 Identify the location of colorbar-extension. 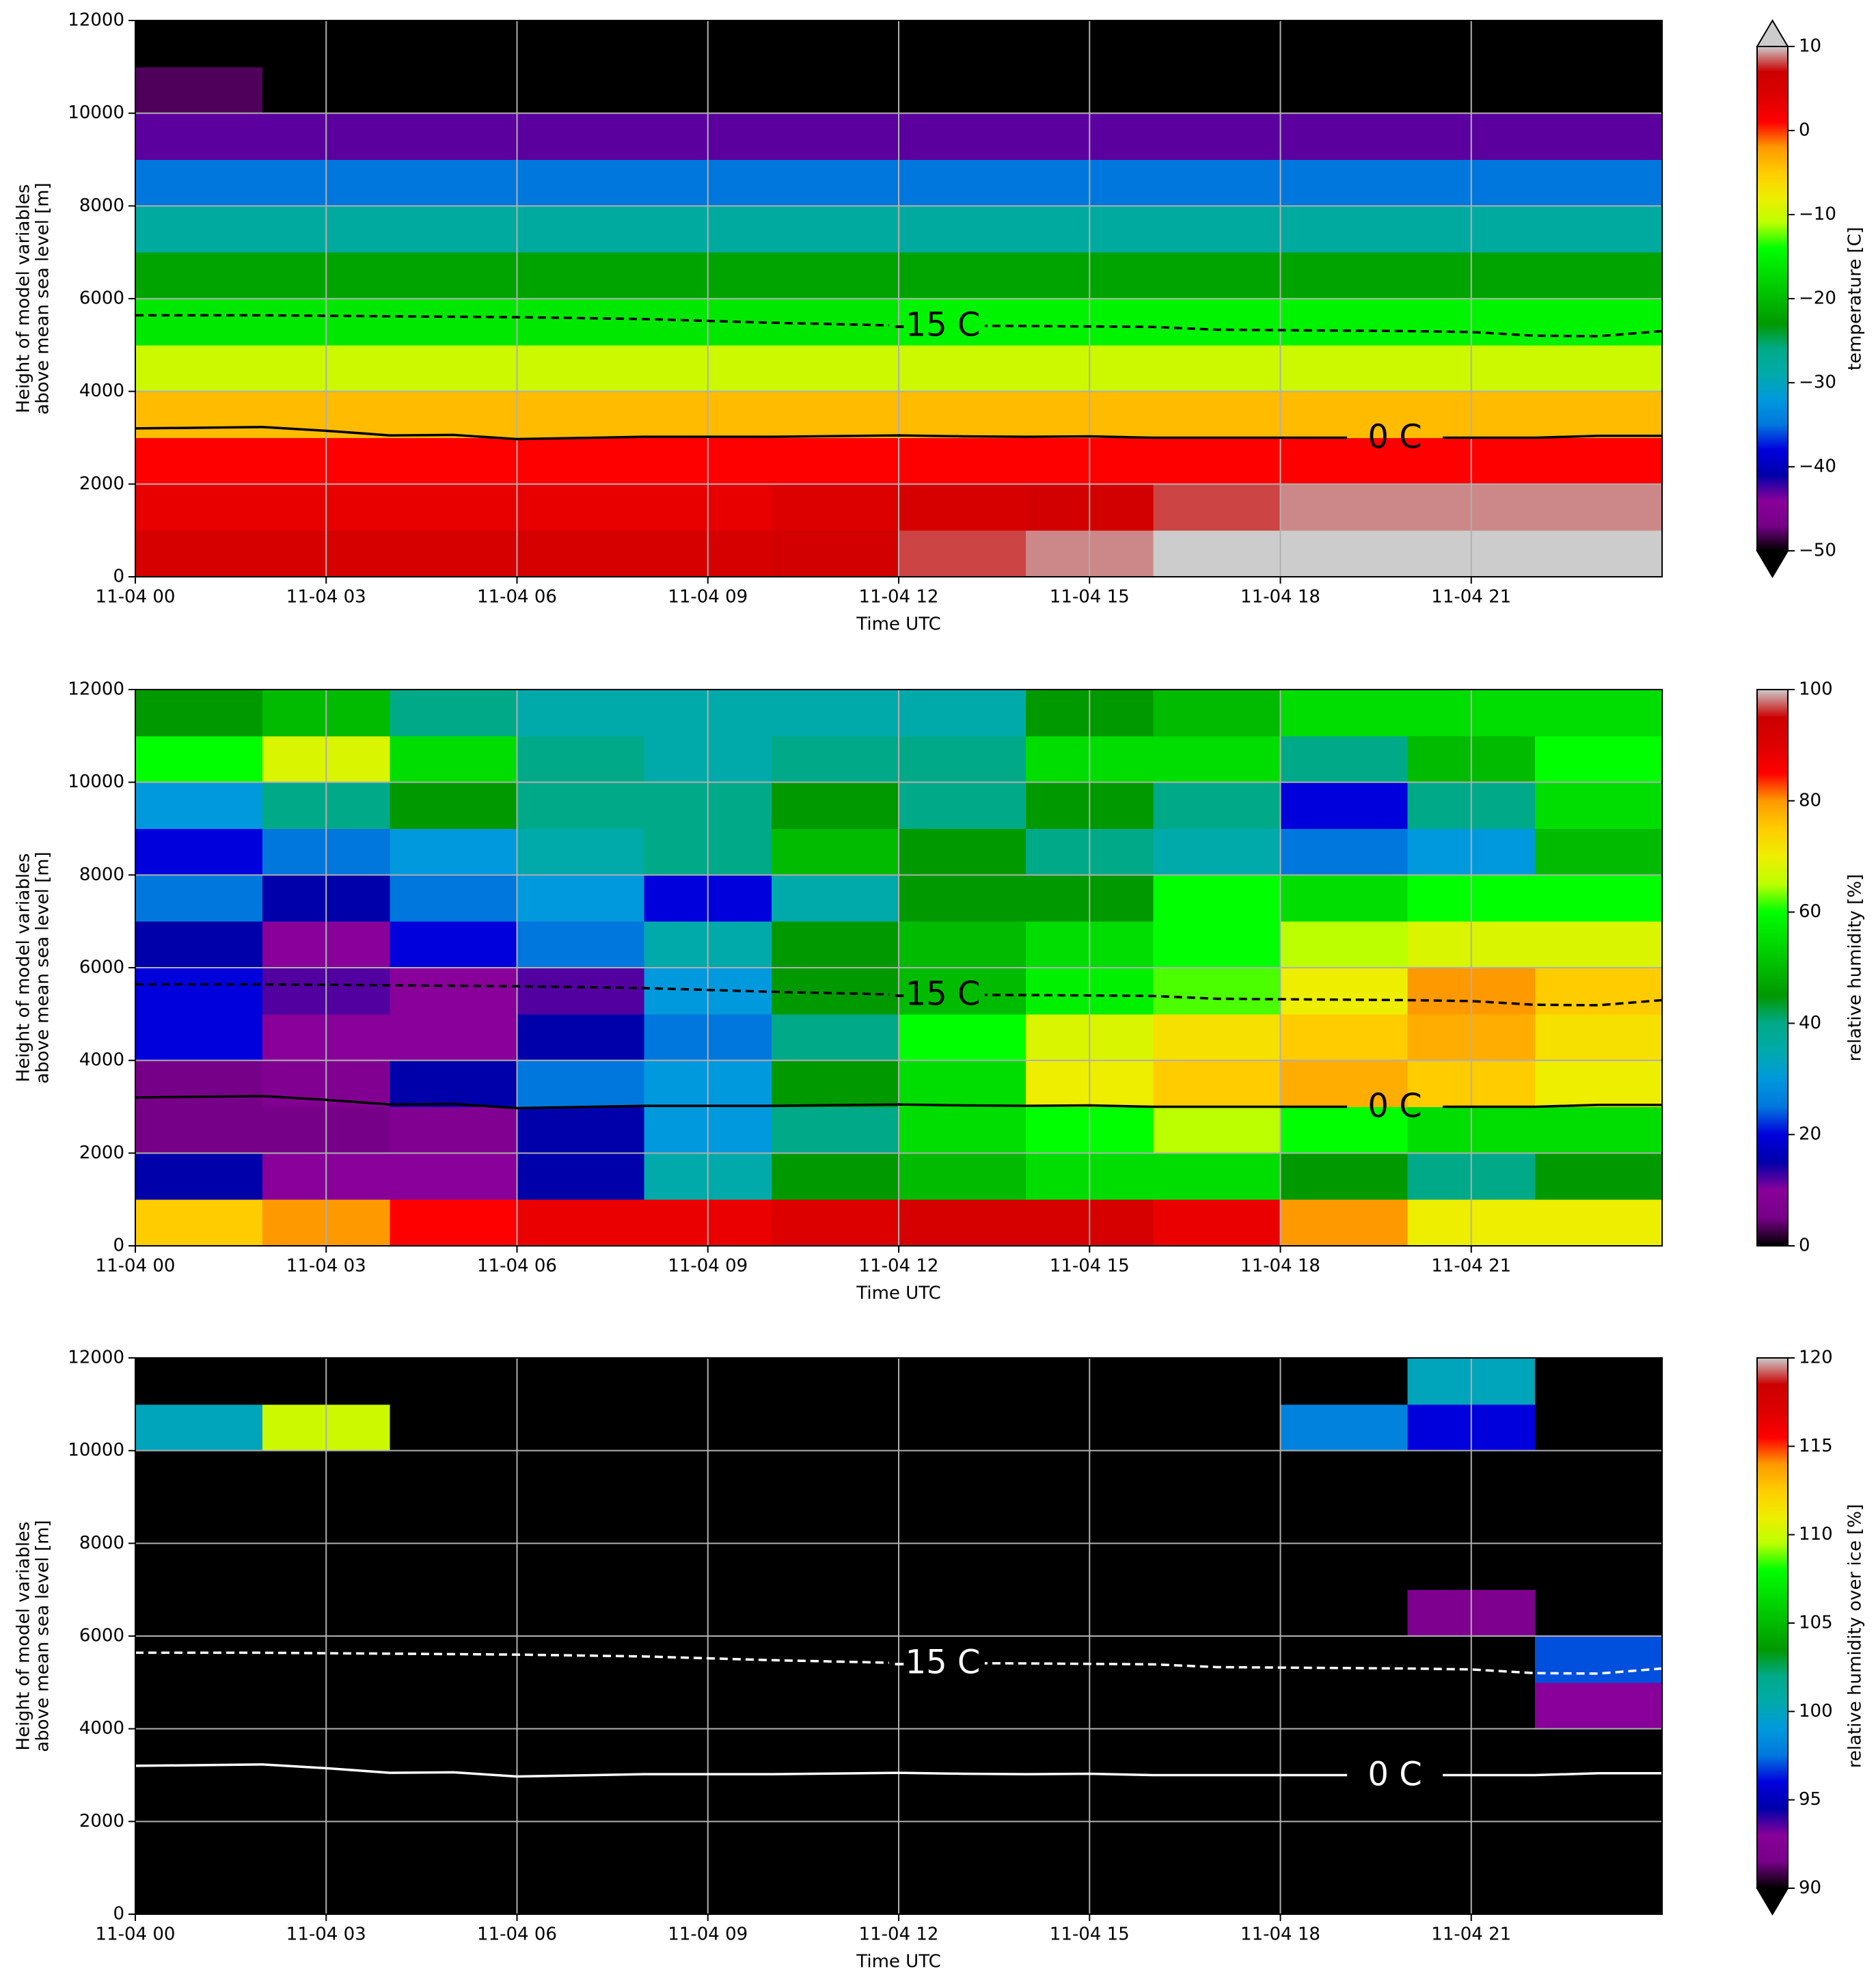
(1772, 33).